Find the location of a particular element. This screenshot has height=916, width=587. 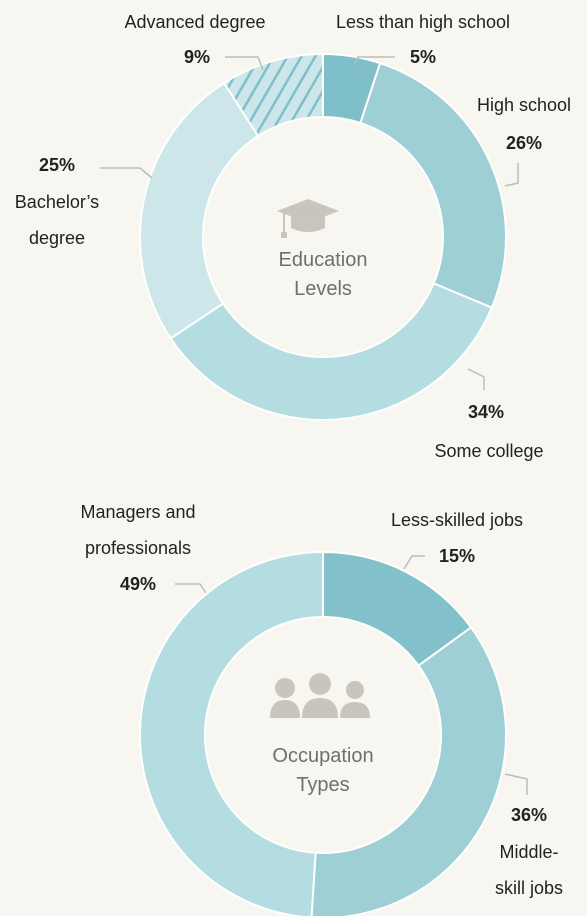

category-label: Managers and professionals is located at coordinates (138, 530).